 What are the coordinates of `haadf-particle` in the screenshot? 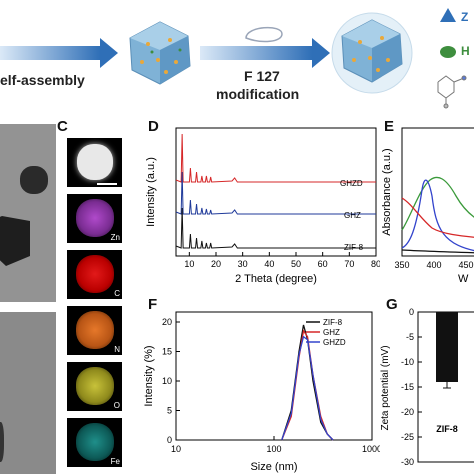 It's located at (95, 162).